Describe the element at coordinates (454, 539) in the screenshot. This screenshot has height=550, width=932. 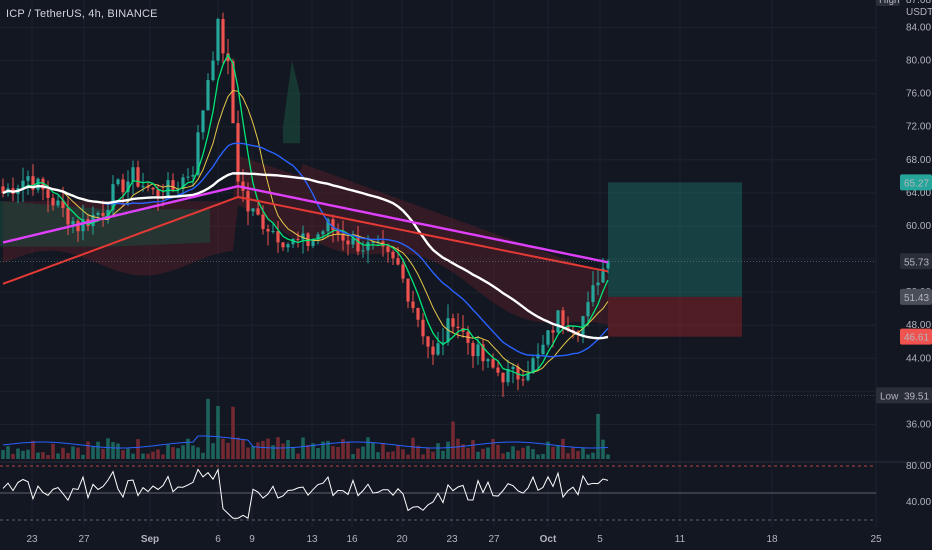
I see `time-axis: 23 27 Sep 6 9 13 16 20 23 27 Oct 5 11 18 25` at that location.